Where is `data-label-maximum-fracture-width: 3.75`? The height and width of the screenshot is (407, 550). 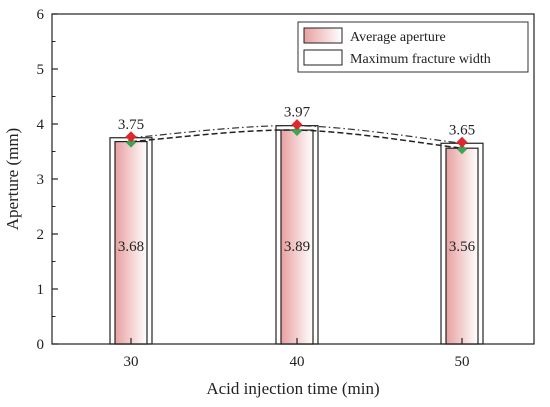
data-label-maximum-fracture-width: 3.75 is located at coordinates (131, 125).